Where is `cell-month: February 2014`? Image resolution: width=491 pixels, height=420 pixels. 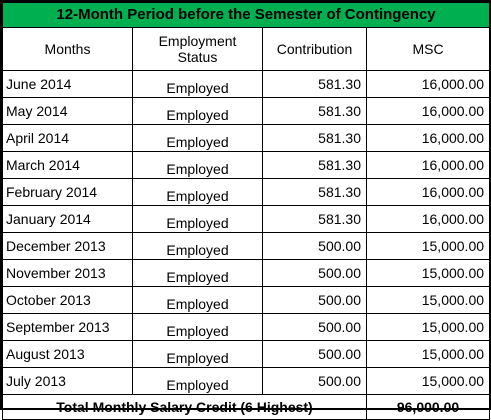 cell-month: February 2014 is located at coordinates (67, 192).